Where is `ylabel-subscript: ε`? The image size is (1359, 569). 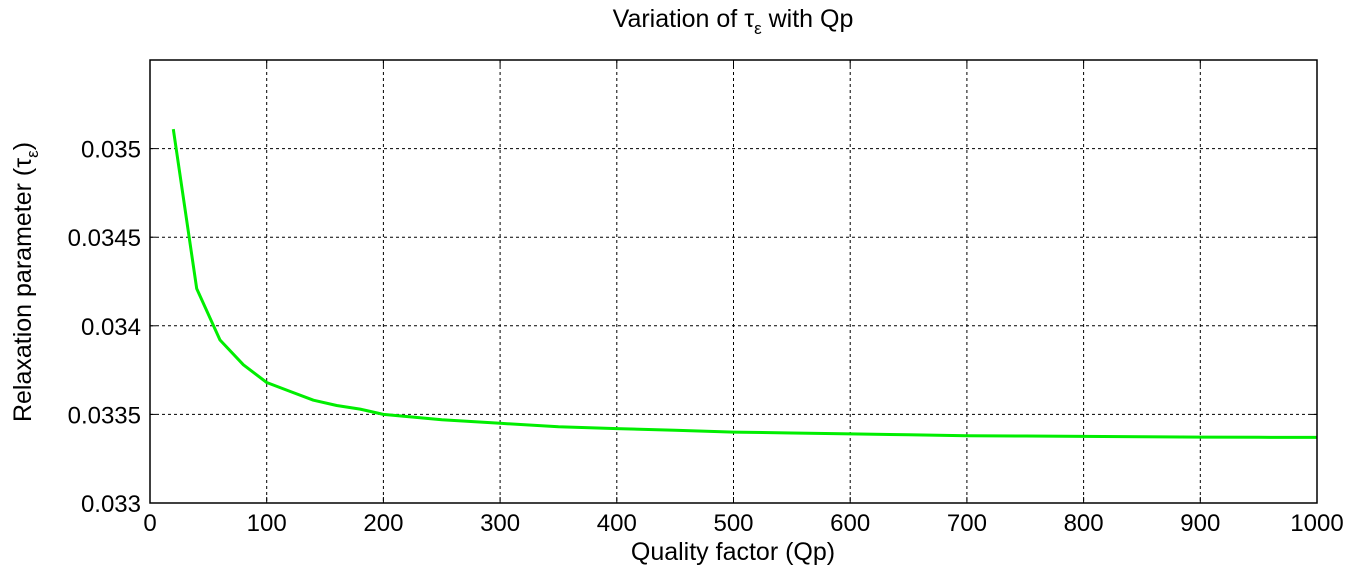
ylabel-subscript: ε is located at coordinates (32, 154).